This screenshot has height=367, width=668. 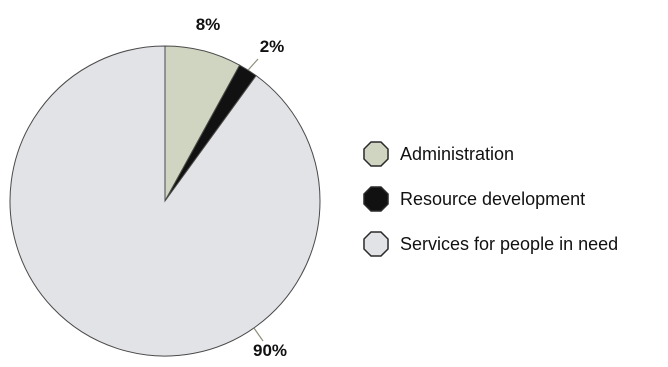 I want to click on data-label-services-for-people-in-need: 90%, so click(x=270, y=350).